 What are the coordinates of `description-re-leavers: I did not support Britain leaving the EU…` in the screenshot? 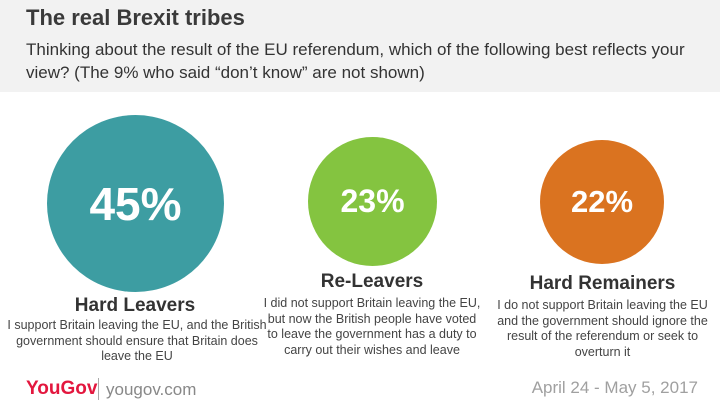 It's located at (372, 326).